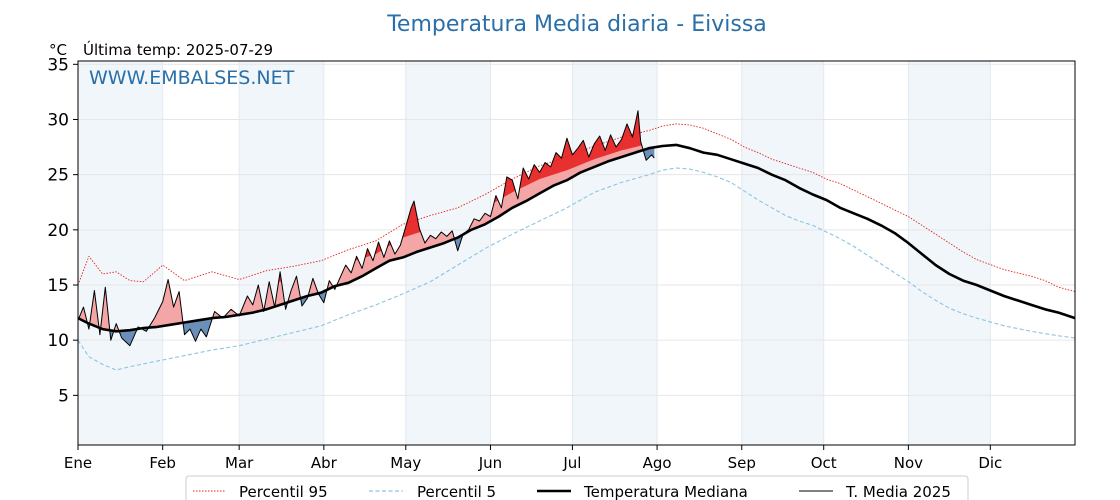 The image size is (1120, 500). Describe the element at coordinates (657, 463) in the screenshot. I see `x-tick-label: Ago` at that location.